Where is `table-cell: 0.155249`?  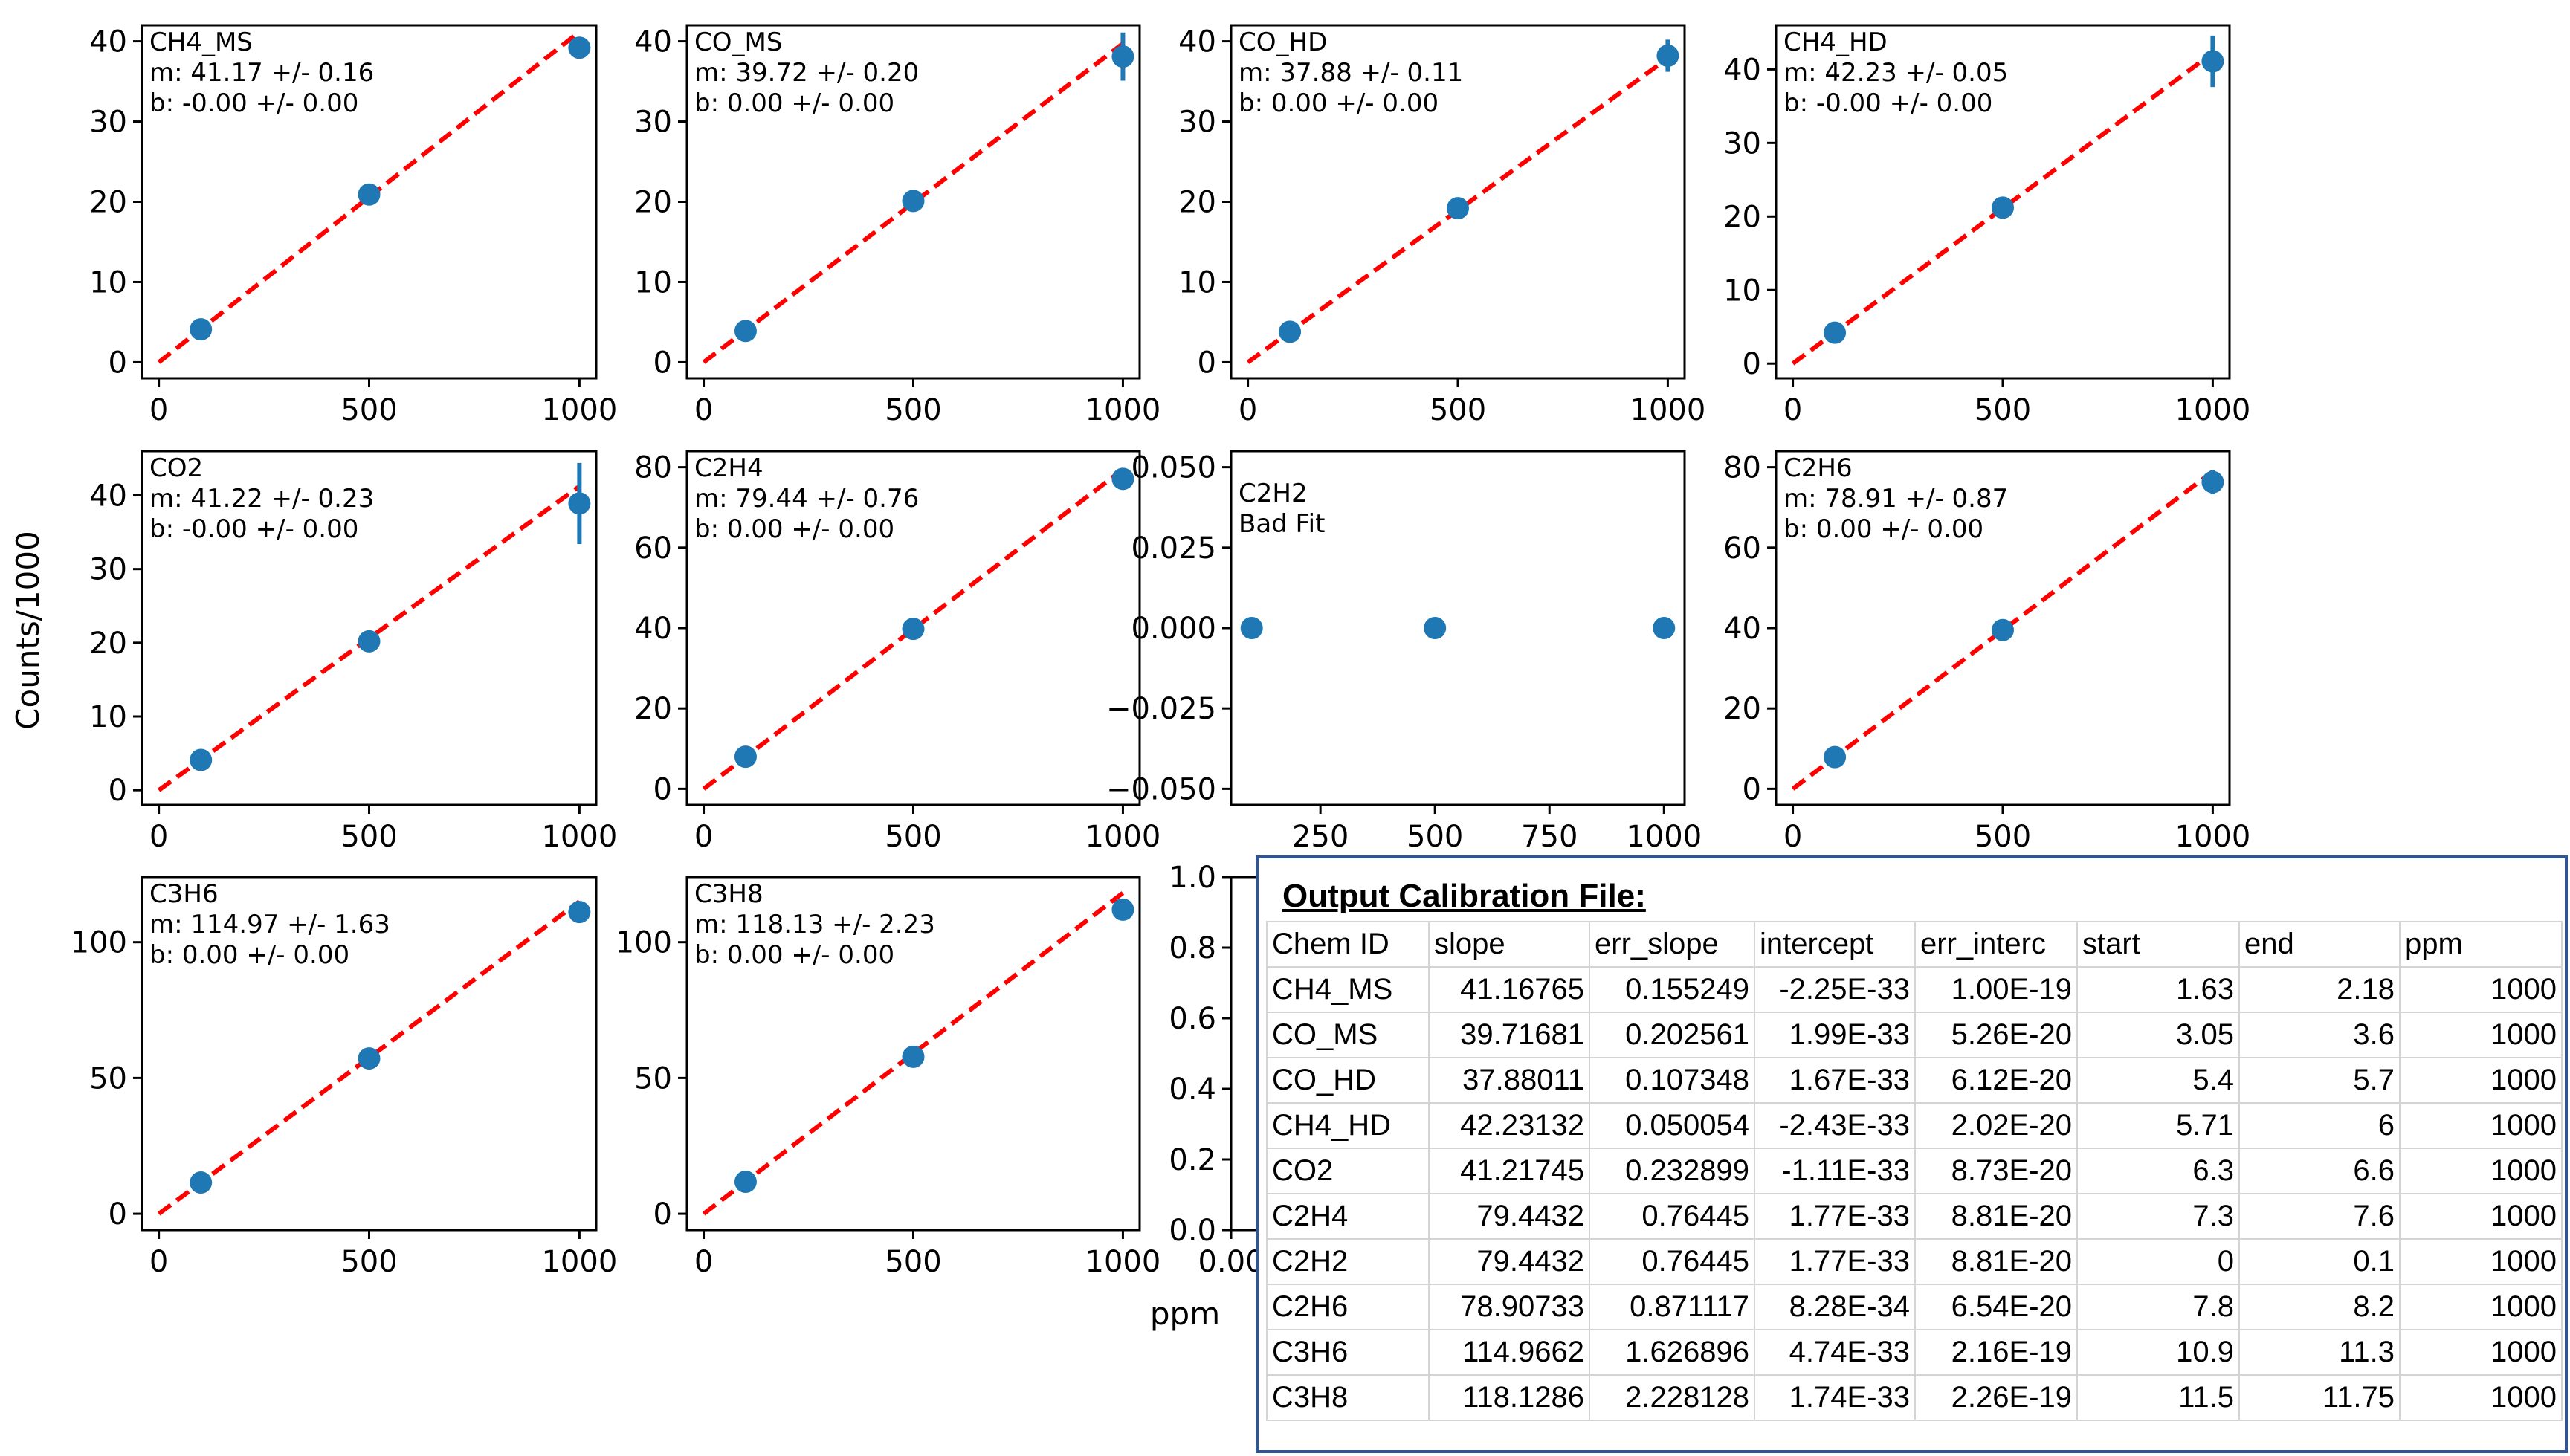 table-cell: 0.155249 is located at coordinates (1672, 990).